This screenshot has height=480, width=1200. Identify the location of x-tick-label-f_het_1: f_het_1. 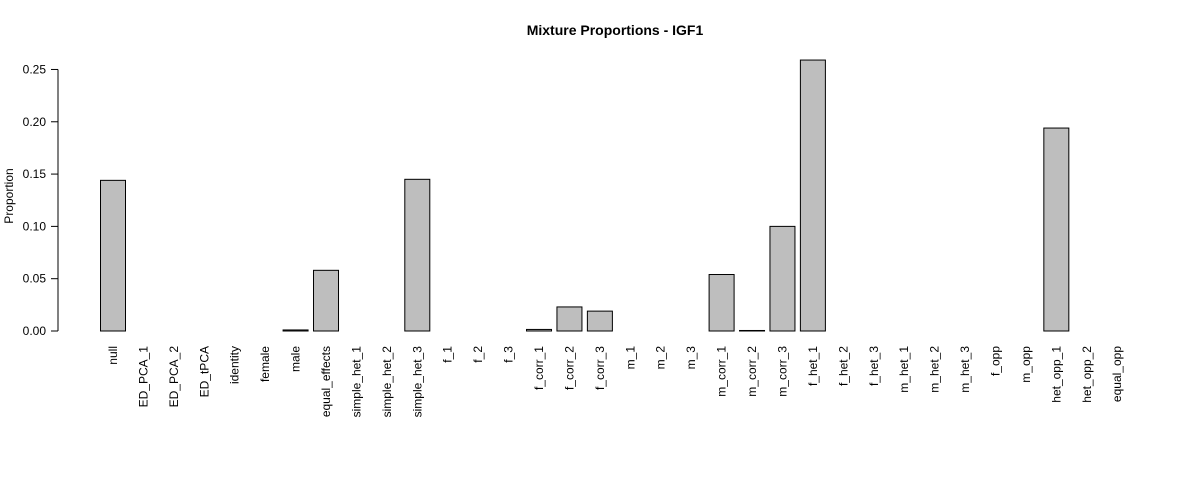
(813, 366).